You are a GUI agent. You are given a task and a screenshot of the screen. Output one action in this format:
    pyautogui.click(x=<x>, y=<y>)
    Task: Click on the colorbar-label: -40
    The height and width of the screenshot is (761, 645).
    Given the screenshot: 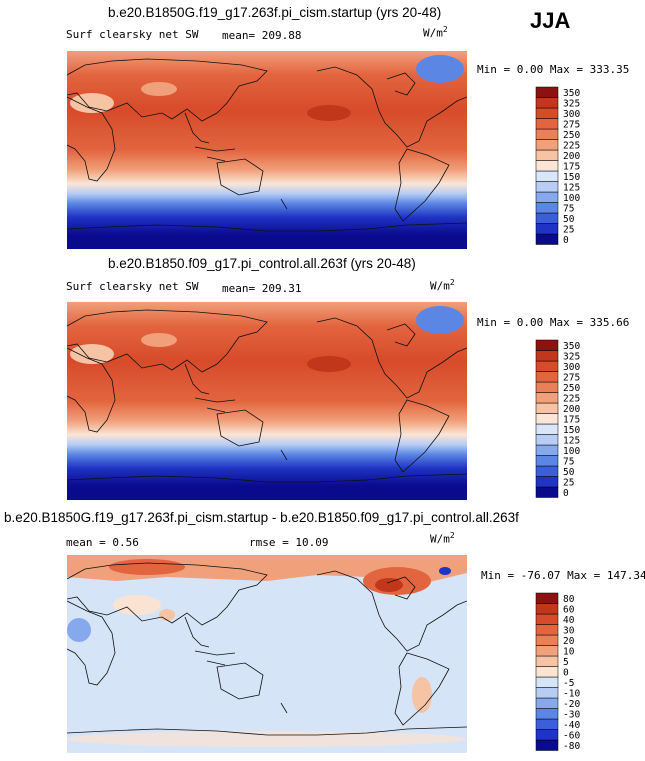 What is the action you would take?
    pyautogui.click(x=571, y=725)
    